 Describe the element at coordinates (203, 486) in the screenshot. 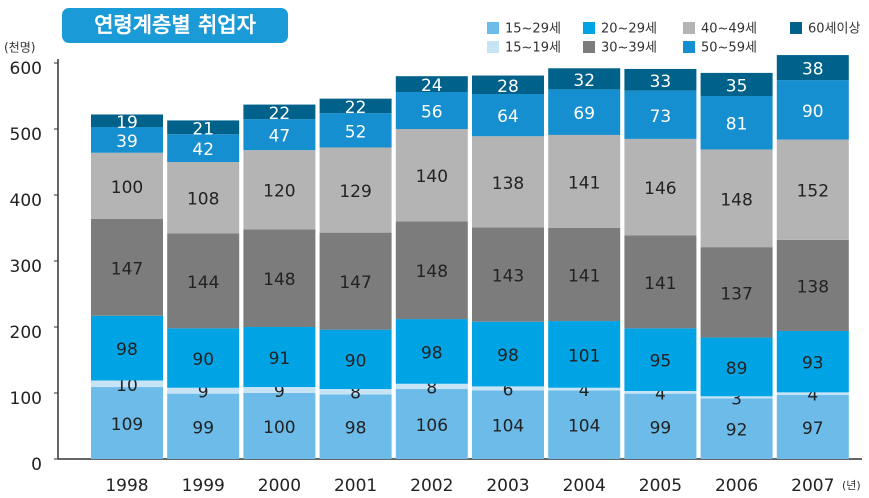

I see `x-tick-label: 1999` at that location.